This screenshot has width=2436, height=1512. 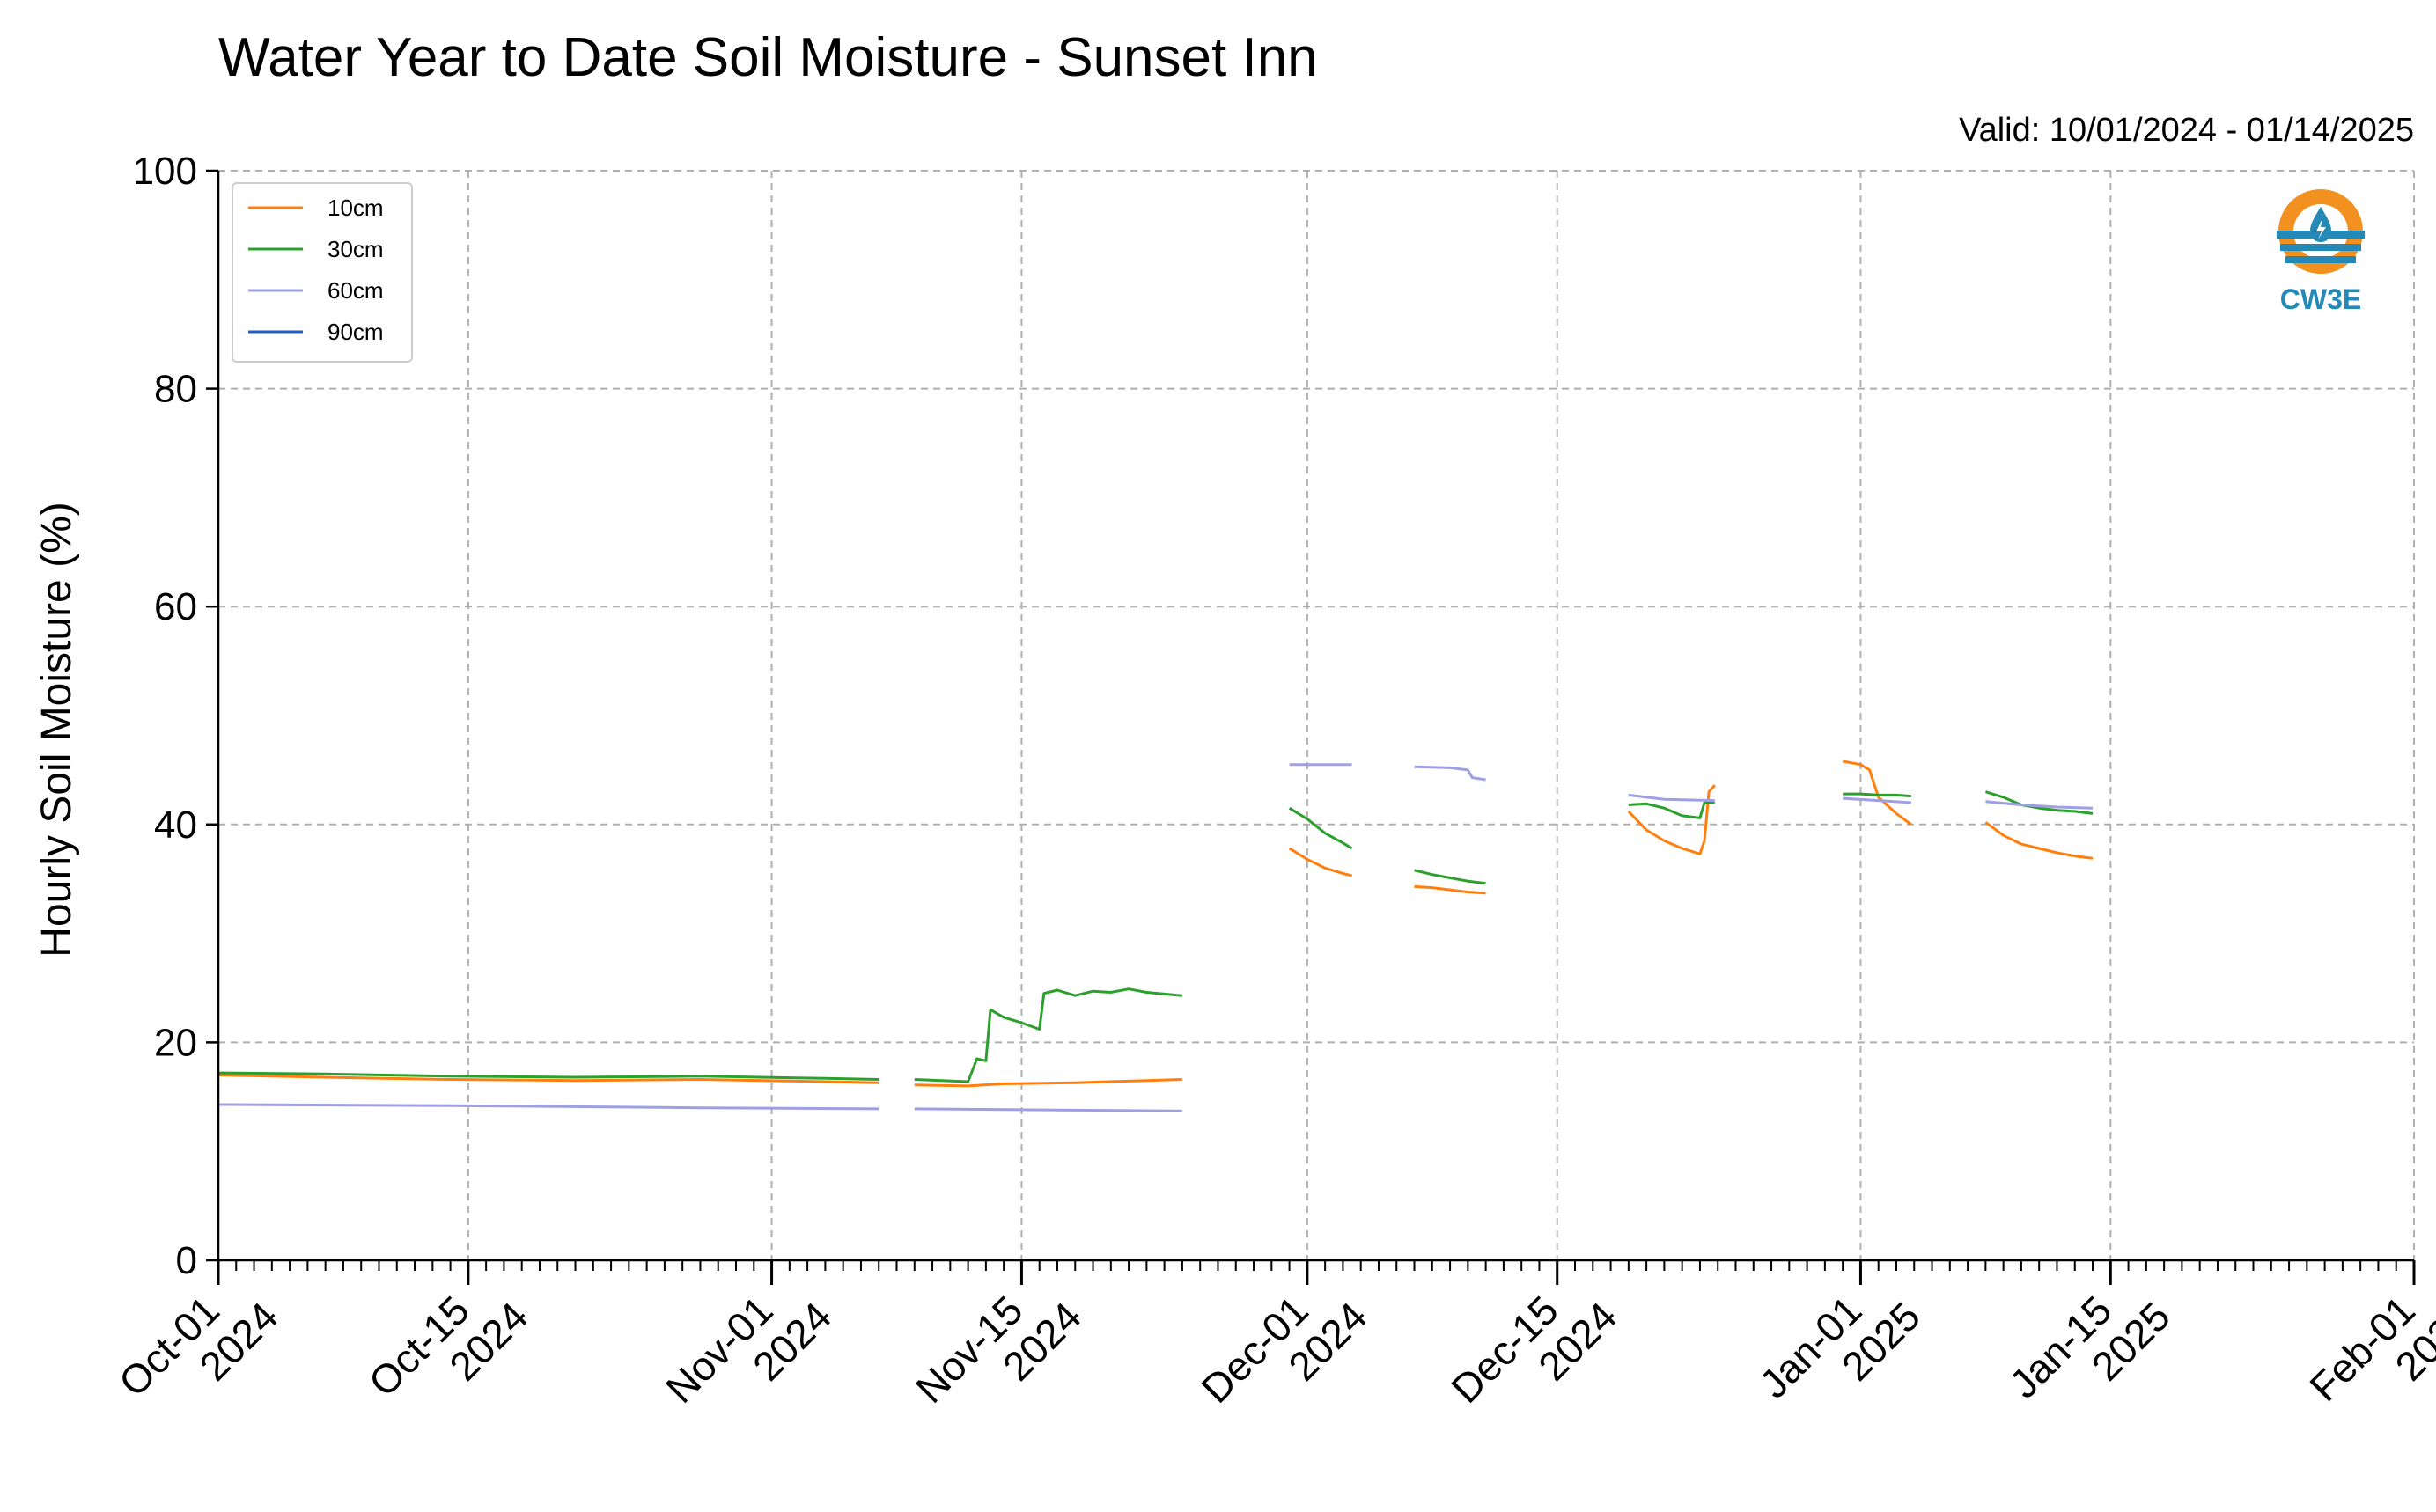 I want to click on x-tick-label: Dec-012024, so click(x=1283, y=1352).